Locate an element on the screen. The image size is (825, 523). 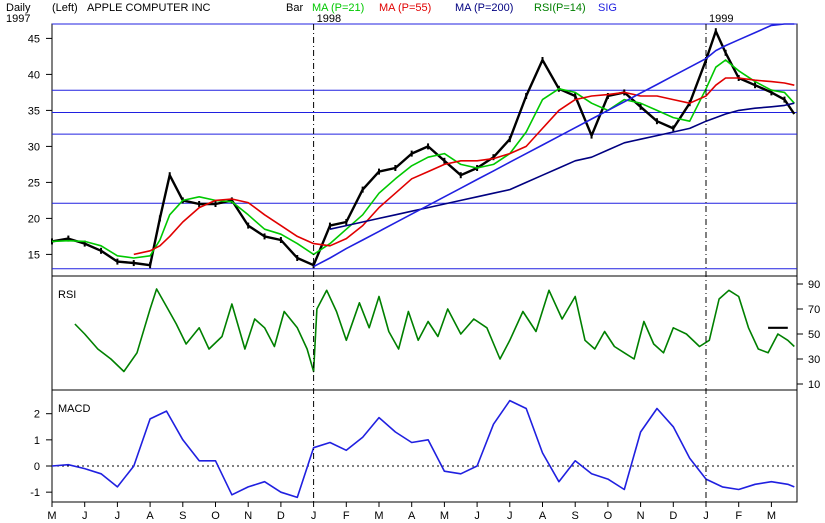
legend-ma55: MA (P=55) is located at coordinates (405, 8).